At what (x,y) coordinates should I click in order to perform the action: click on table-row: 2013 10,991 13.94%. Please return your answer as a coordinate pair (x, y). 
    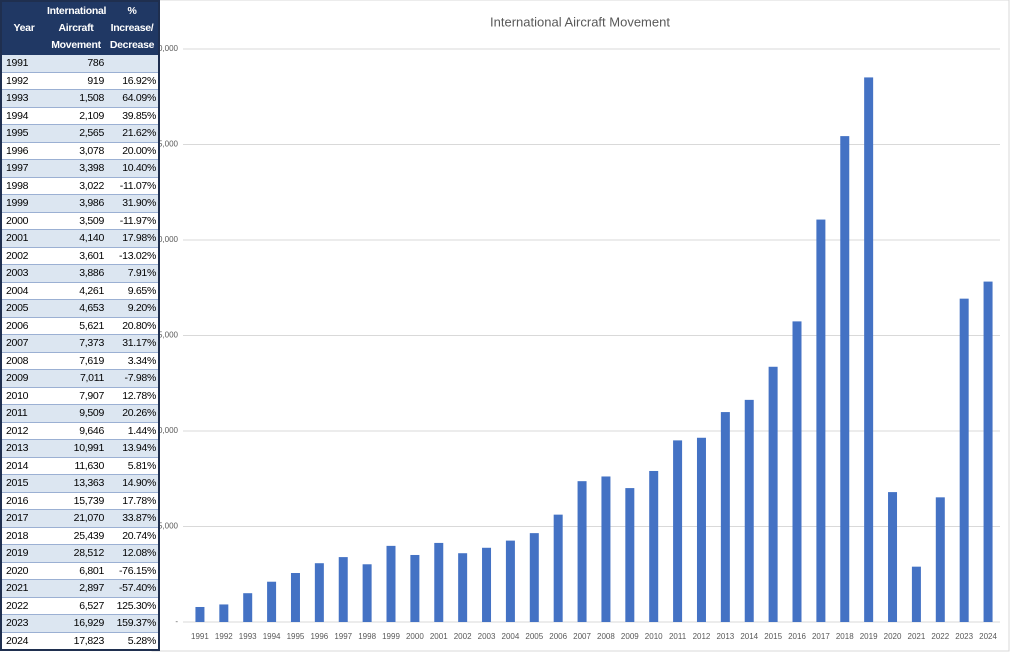
    Looking at the image, I should click on (80, 448).